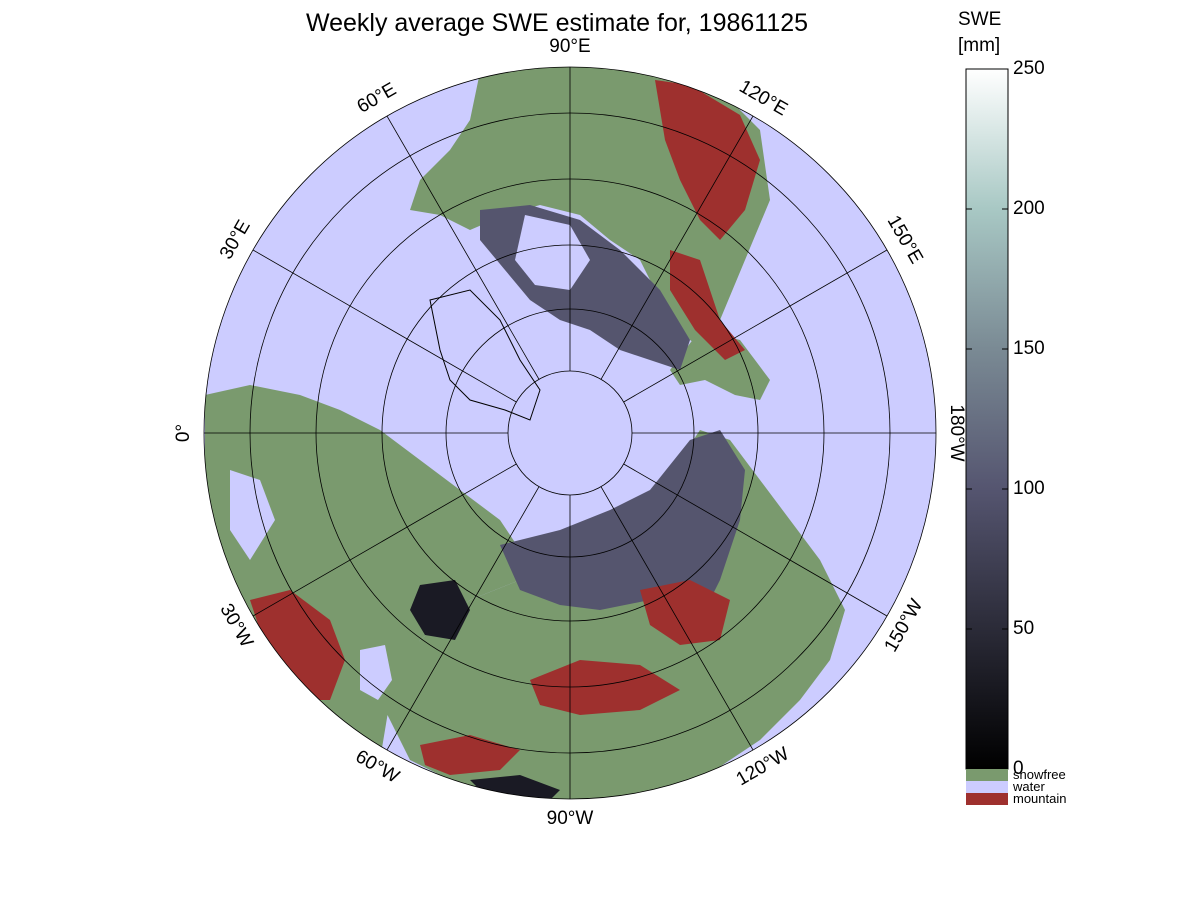  I want to click on colorbar-tick-label: 100, so click(1029, 488).